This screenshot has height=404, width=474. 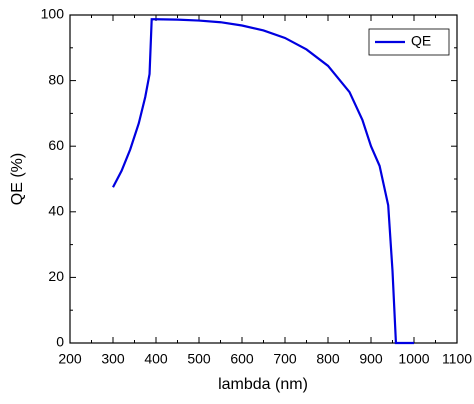 I want to click on x-tick-label: 900, so click(x=371, y=359).